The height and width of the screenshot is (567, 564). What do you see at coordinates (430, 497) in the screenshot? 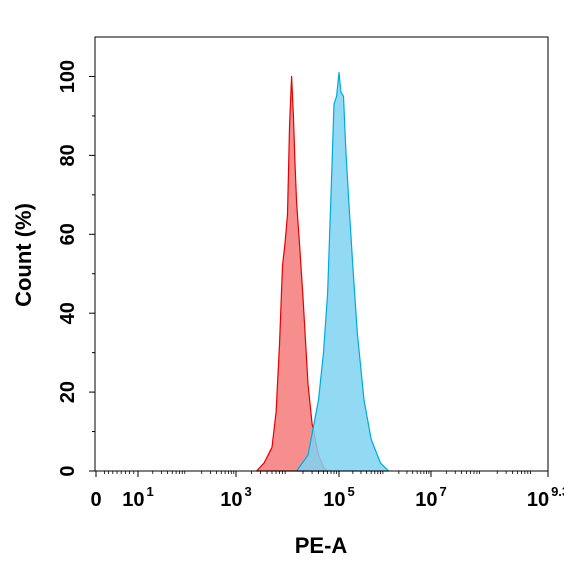
I see `x-tick-label: 10 7` at bounding box center [430, 497].